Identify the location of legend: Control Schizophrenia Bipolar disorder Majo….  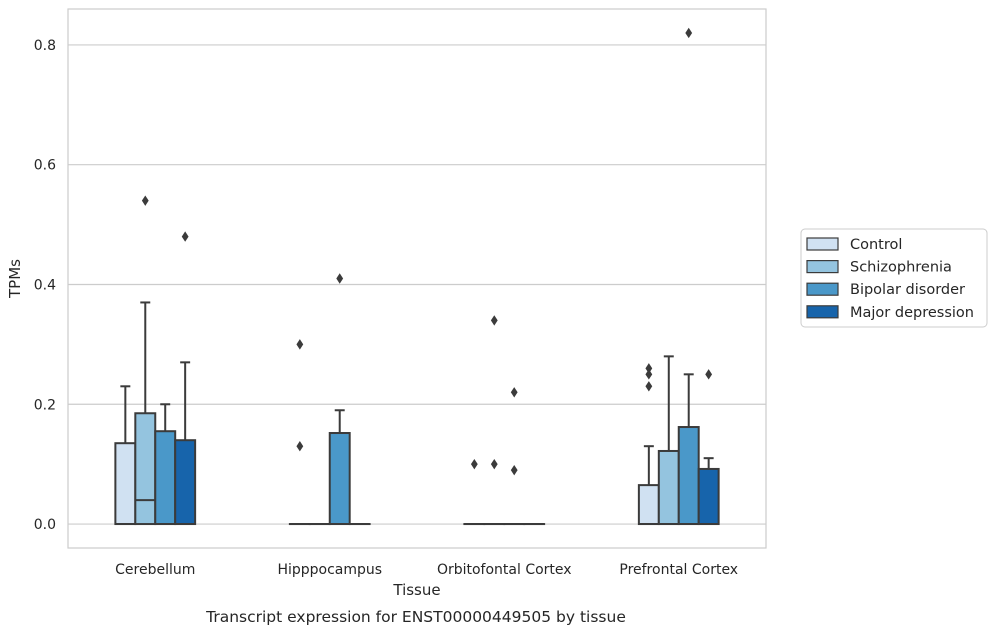
(894, 278).